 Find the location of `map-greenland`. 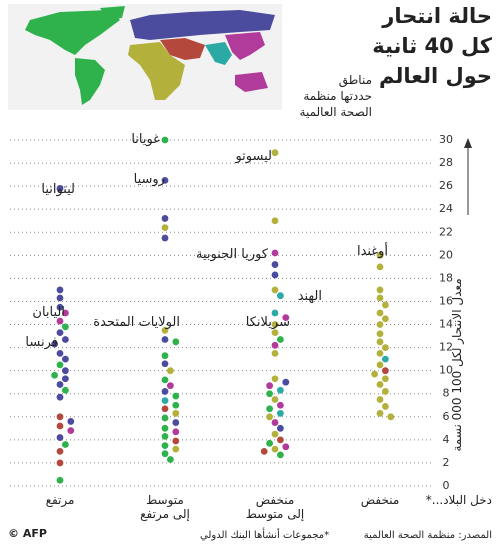

map-greenland is located at coordinates (112, 13).